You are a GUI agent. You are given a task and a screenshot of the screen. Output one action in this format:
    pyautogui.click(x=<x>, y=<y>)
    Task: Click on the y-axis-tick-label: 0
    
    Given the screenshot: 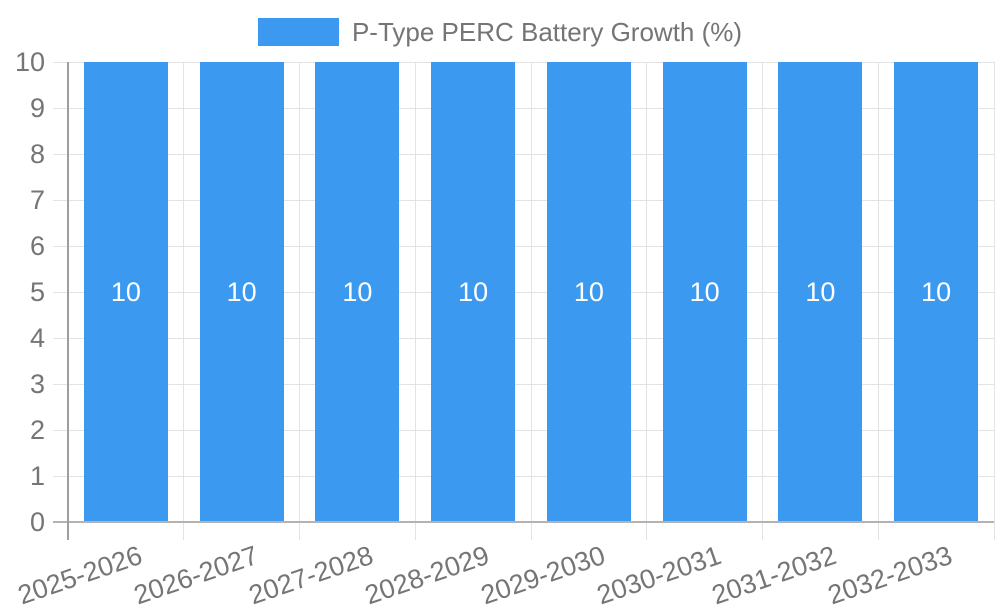 What is the action you would take?
    pyautogui.click(x=37, y=522)
    